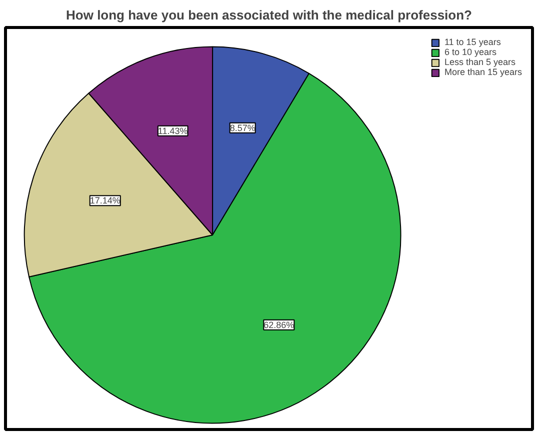 The width and height of the screenshot is (537, 434). I want to click on legend-label: 6 to 10 years, so click(470, 52).